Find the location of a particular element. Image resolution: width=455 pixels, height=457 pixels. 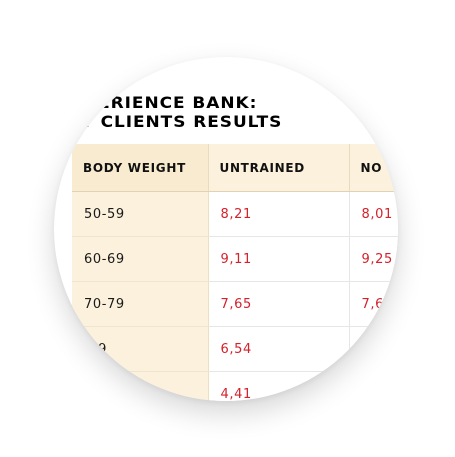

header-body-weight: BODY WEIGHT is located at coordinates (140, 168).